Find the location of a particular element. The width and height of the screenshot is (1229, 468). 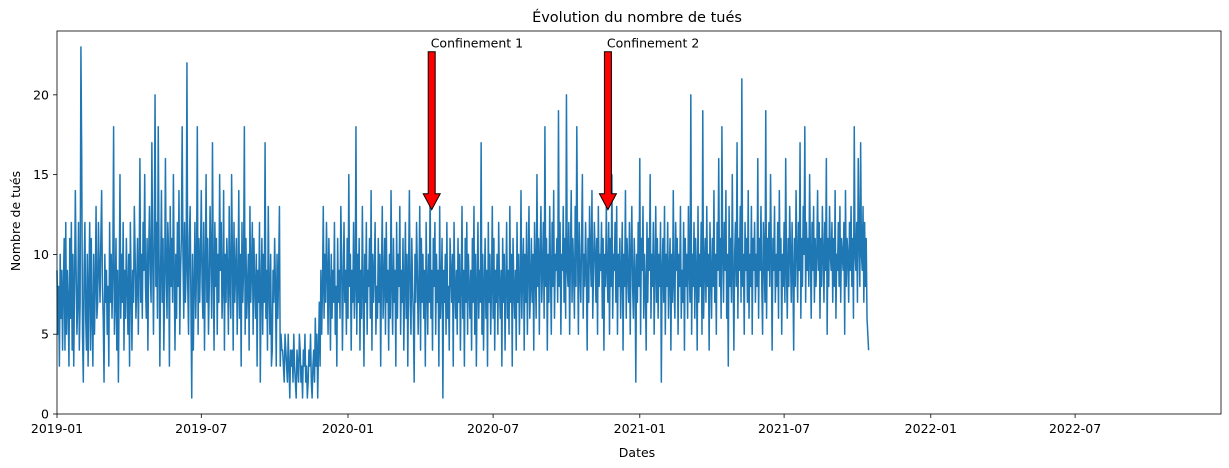

x-tick-label: 2020-07 is located at coordinates (493, 428).